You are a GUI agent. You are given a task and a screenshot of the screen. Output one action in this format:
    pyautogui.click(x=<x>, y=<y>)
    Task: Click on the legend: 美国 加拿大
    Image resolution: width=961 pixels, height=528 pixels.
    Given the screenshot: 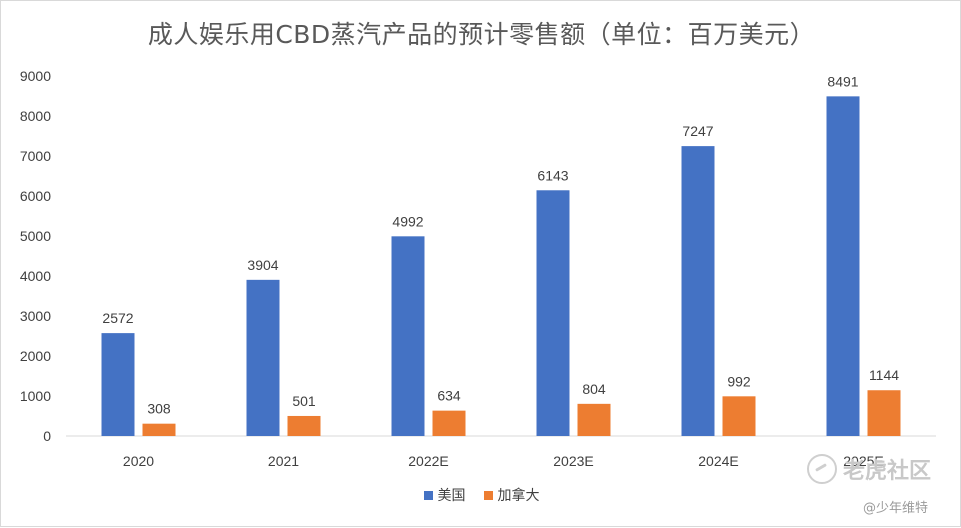 What is the action you would take?
    pyautogui.click(x=481, y=495)
    